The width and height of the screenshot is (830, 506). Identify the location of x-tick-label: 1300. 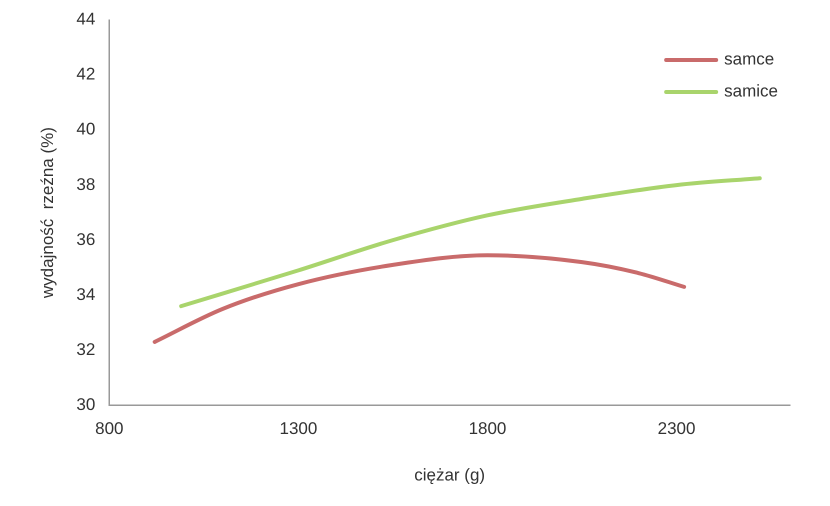
(298, 428).